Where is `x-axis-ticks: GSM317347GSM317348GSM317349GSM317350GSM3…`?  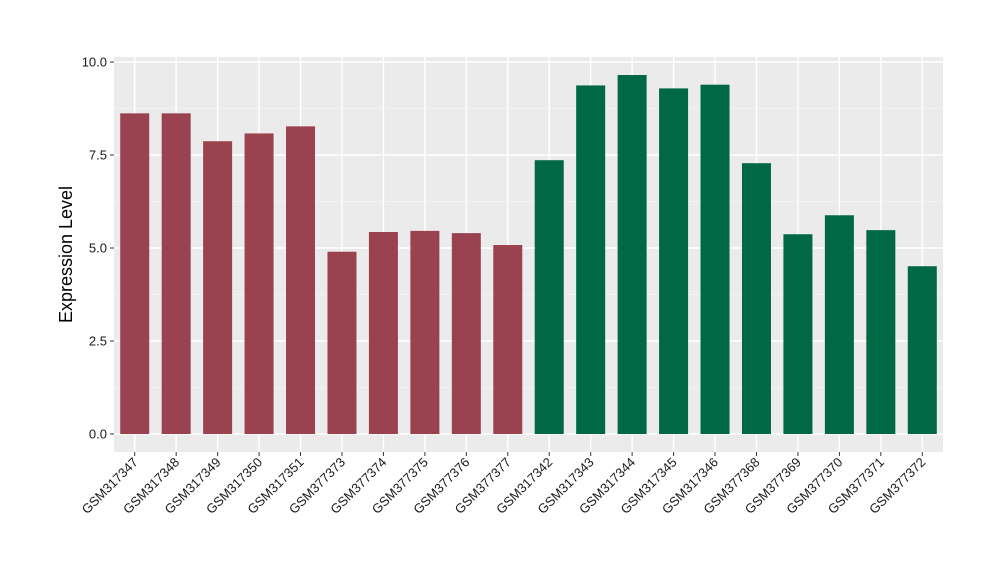
x-axis-ticks: GSM317347GSM317348GSM317349GSM317350GSM3… is located at coordinates (503, 484).